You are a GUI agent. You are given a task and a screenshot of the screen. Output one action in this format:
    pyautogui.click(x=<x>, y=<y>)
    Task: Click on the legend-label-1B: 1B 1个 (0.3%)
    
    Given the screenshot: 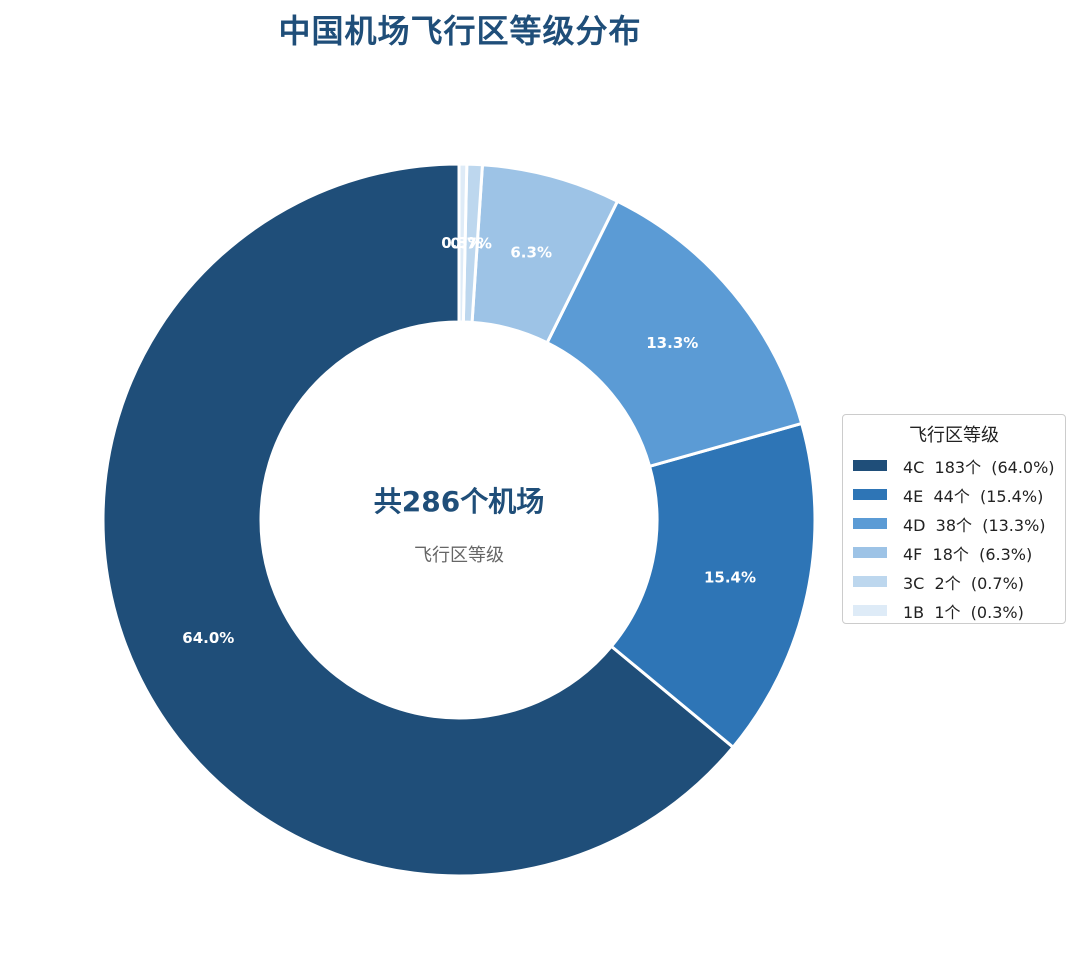 What is the action you would take?
    pyautogui.click(x=963, y=612)
    